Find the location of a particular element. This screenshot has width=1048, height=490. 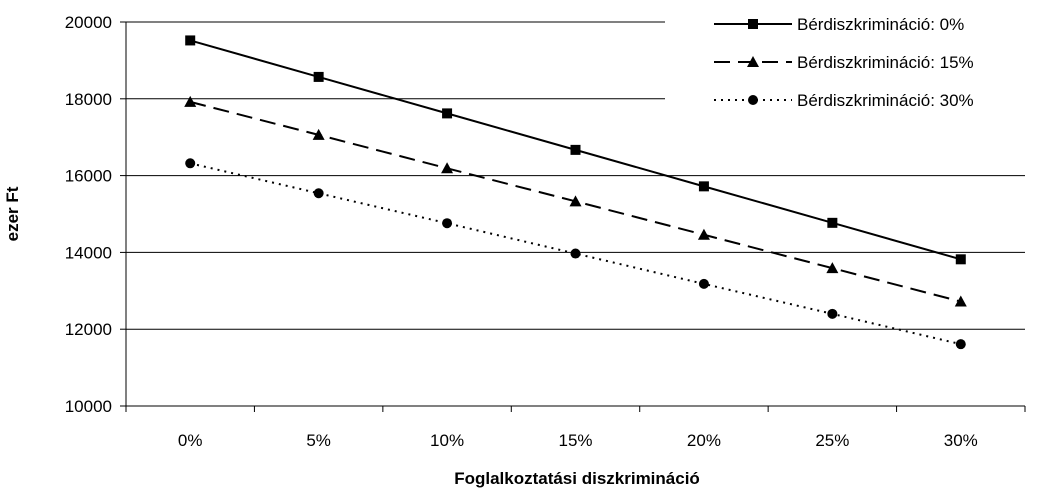

x-axis-title: Foglalkoztatási diszkrimináció is located at coordinates (577, 478).